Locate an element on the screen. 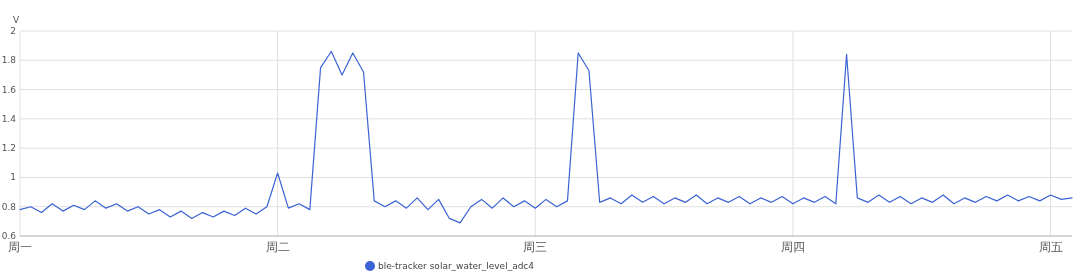 Image resolution: width=1080 pixels, height=278 pixels. y-tick-label: 1.4 is located at coordinates (9, 118).